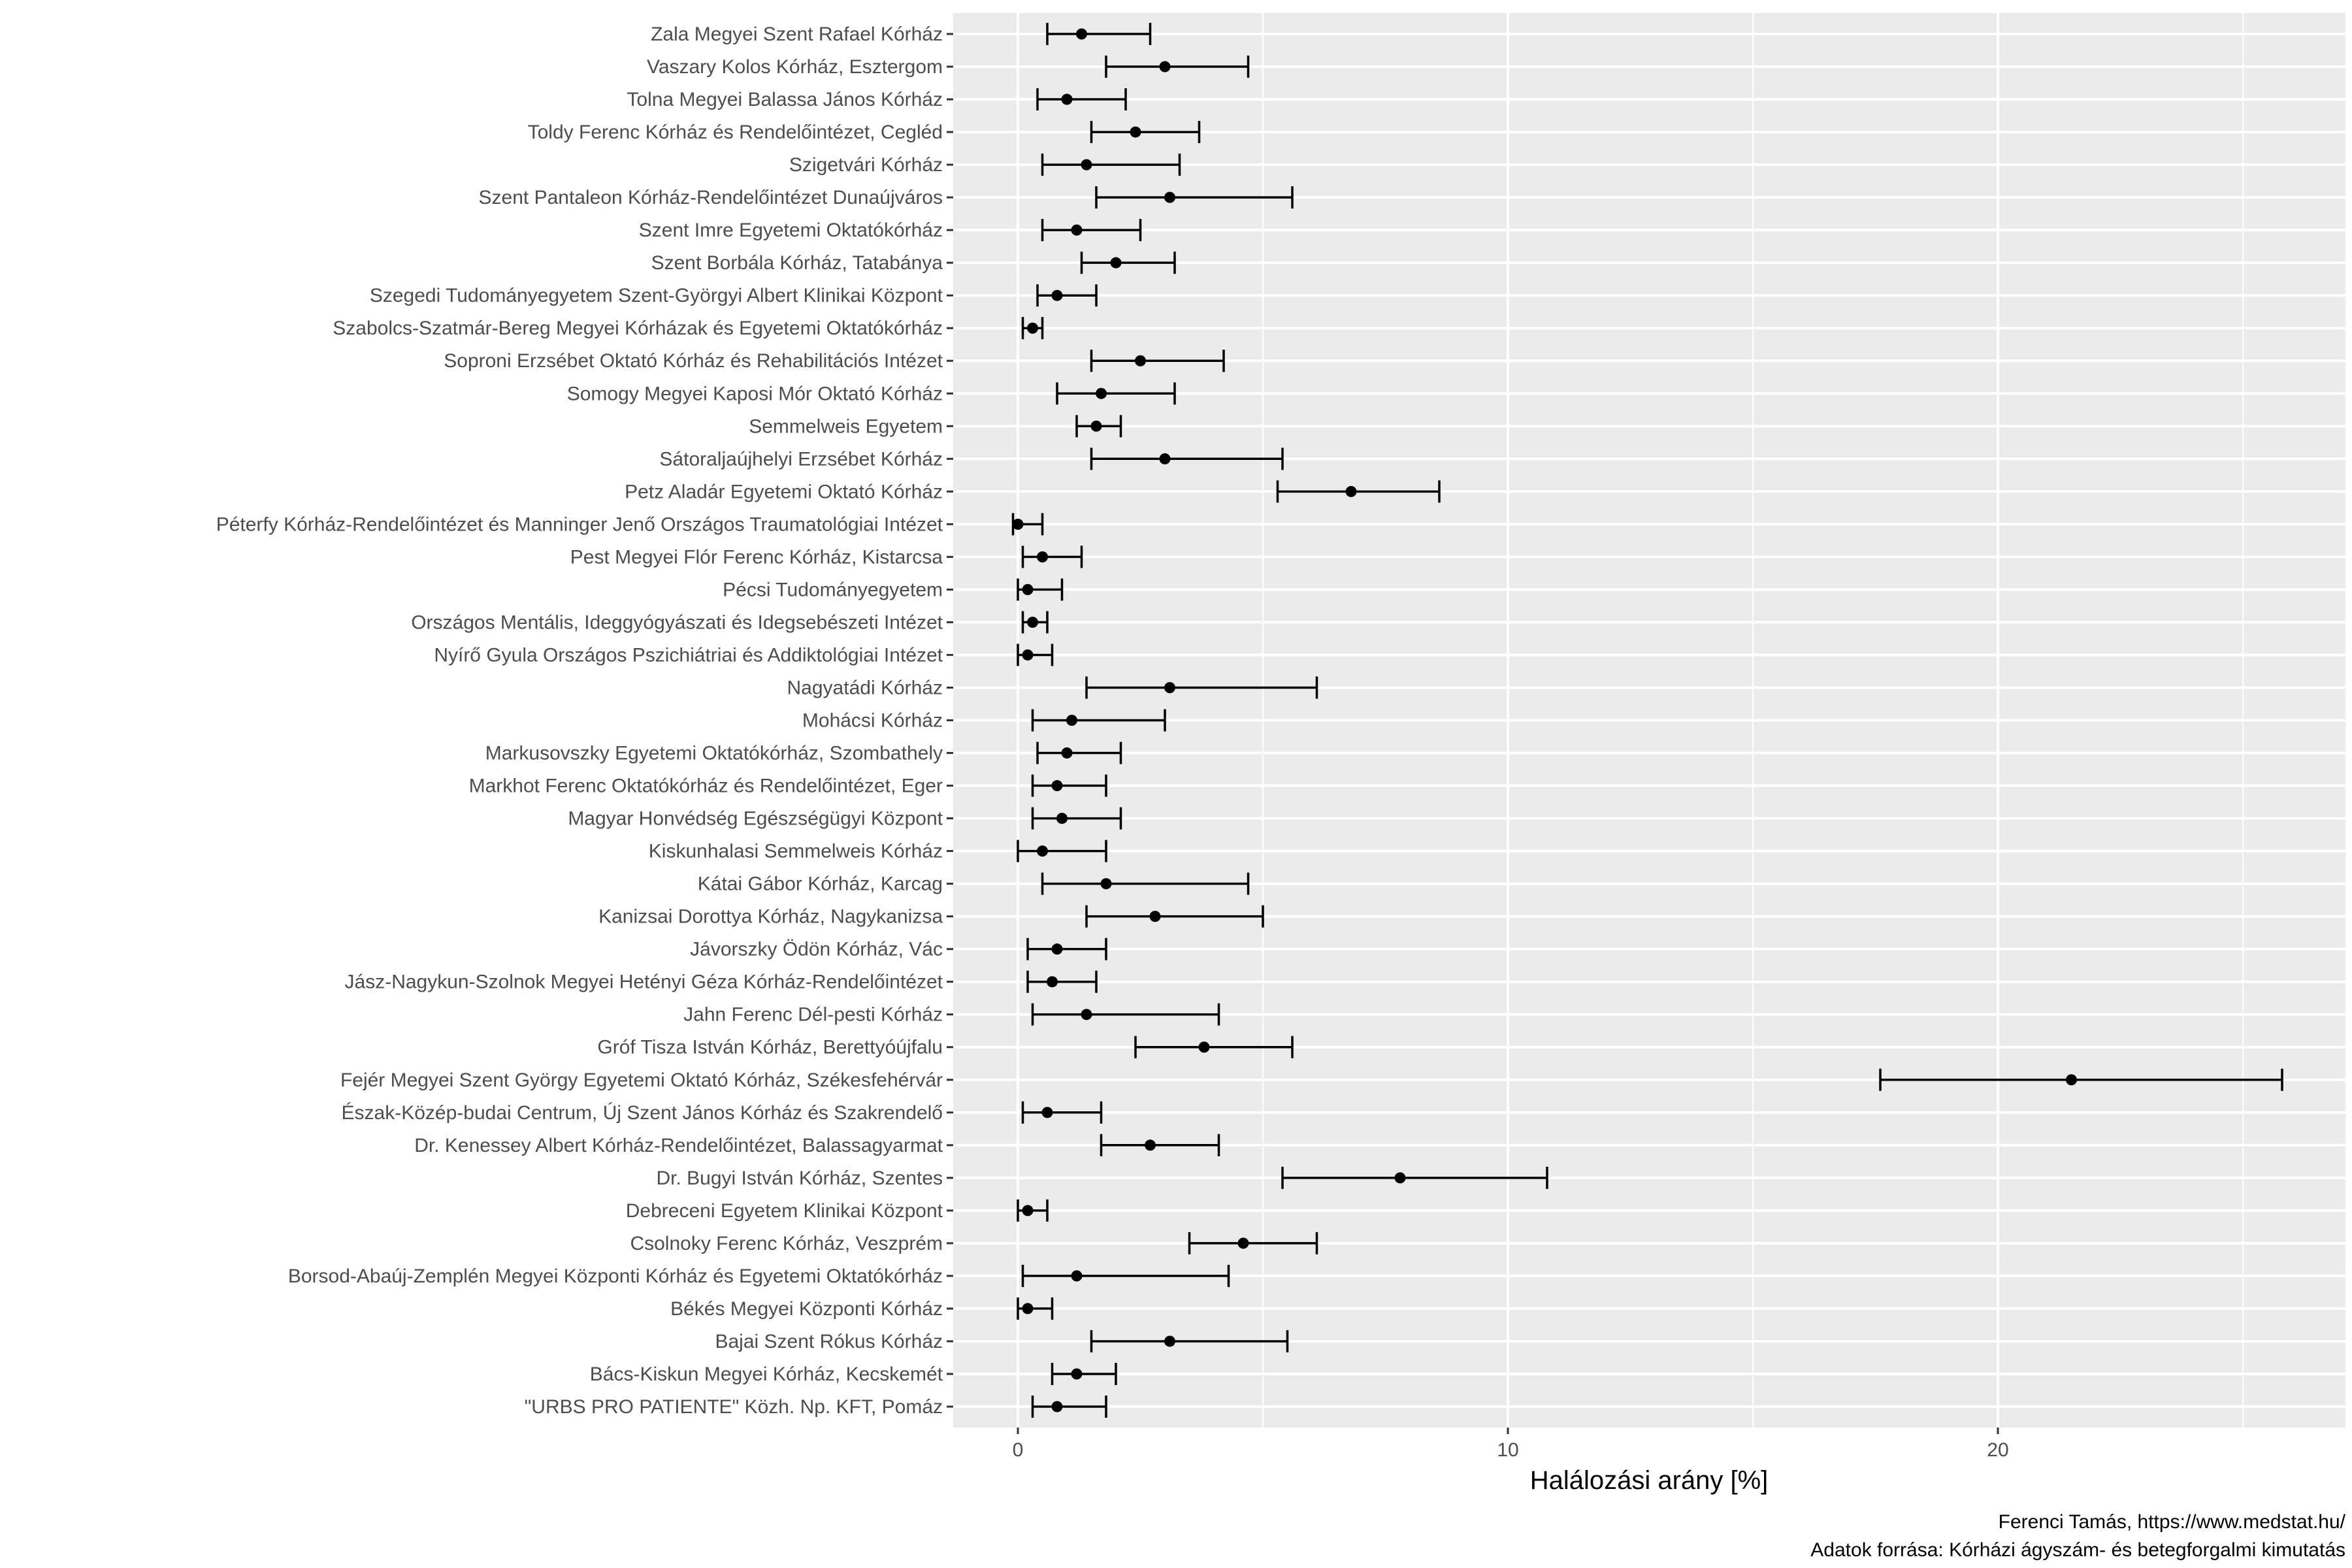 The height and width of the screenshot is (1568, 2352). What do you see at coordinates (801, 459) in the screenshot?
I see `category-label: Sátoraljaújhelyi Erzsébet Kórház` at bounding box center [801, 459].